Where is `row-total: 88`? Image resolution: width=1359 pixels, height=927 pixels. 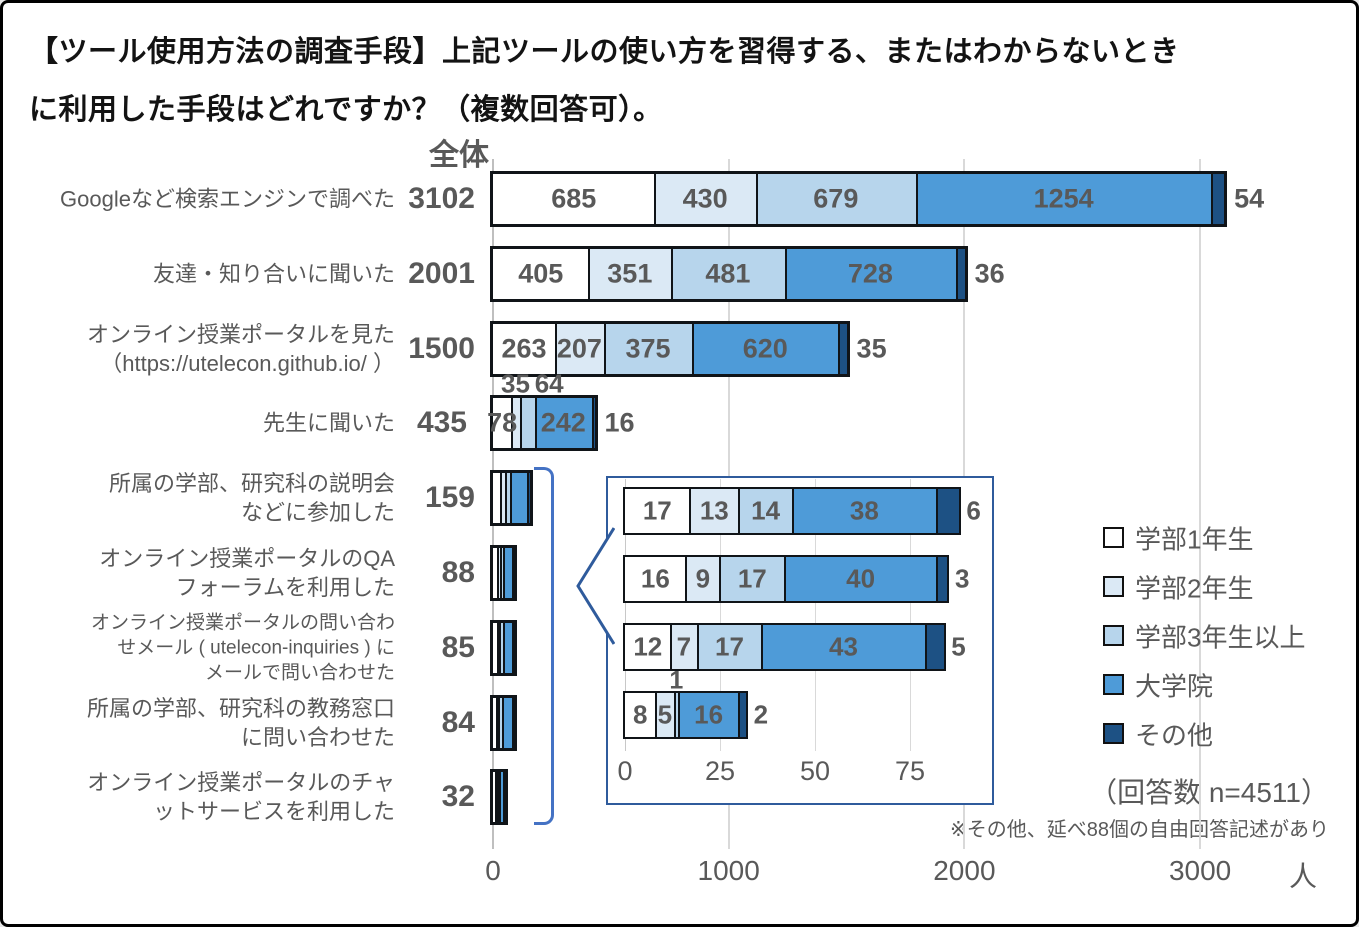 row-total: 88 is located at coordinates (458, 572).